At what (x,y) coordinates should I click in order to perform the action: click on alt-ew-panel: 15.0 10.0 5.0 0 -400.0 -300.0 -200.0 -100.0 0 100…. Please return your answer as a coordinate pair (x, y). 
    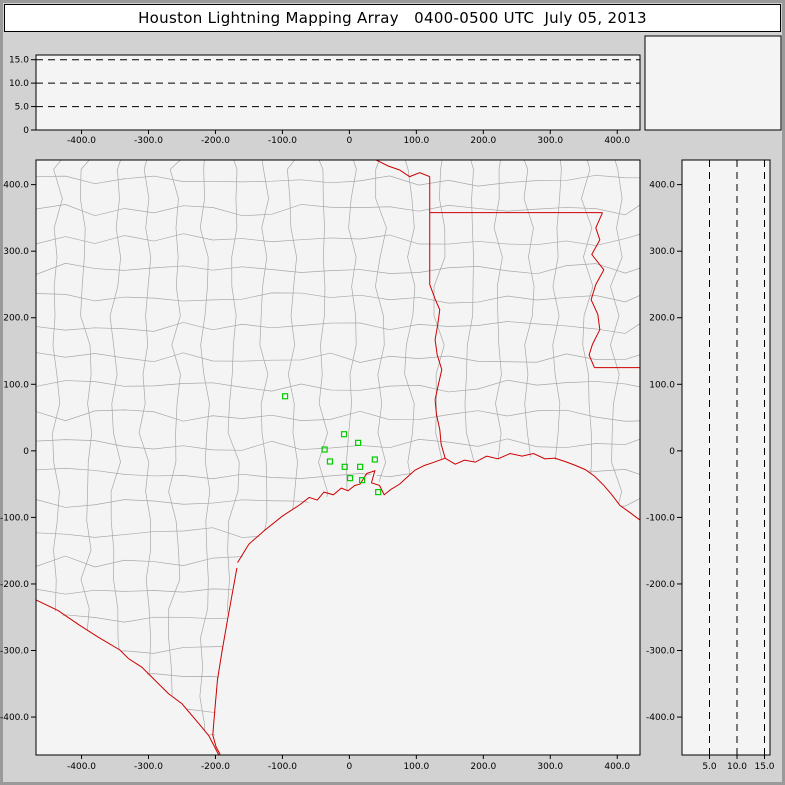
    Looking at the image, I should click on (325, 100).